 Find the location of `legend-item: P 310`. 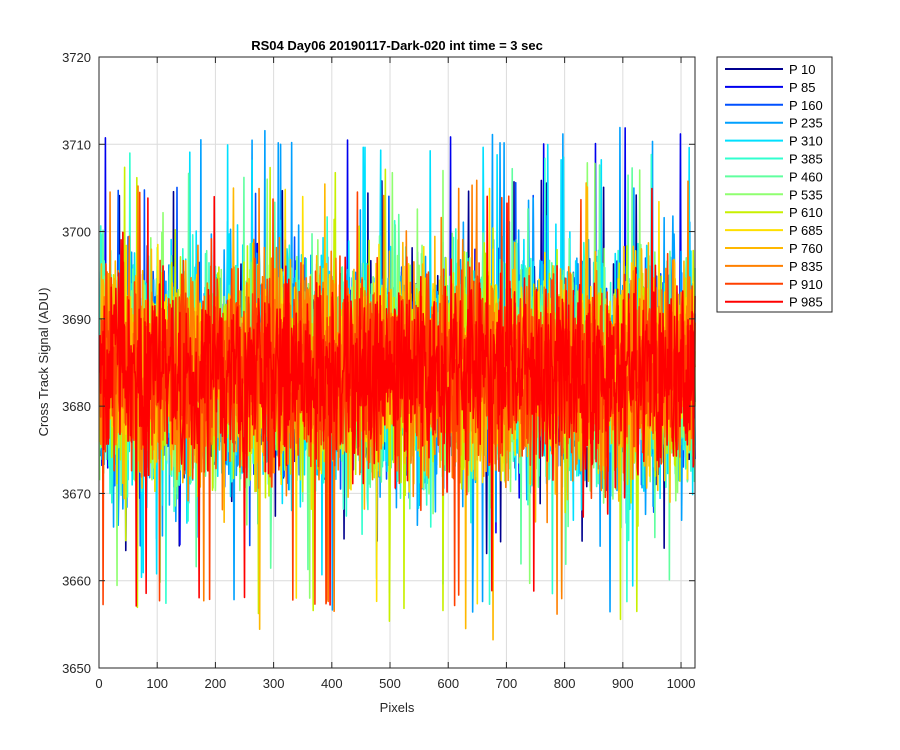

legend-item: P 310 is located at coordinates (774, 141).